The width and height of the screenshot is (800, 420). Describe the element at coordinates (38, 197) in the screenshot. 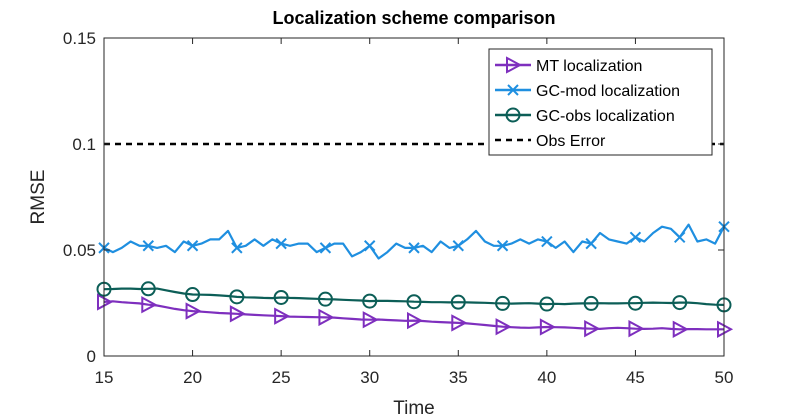

I see `y-axis-label: RMSE` at that location.